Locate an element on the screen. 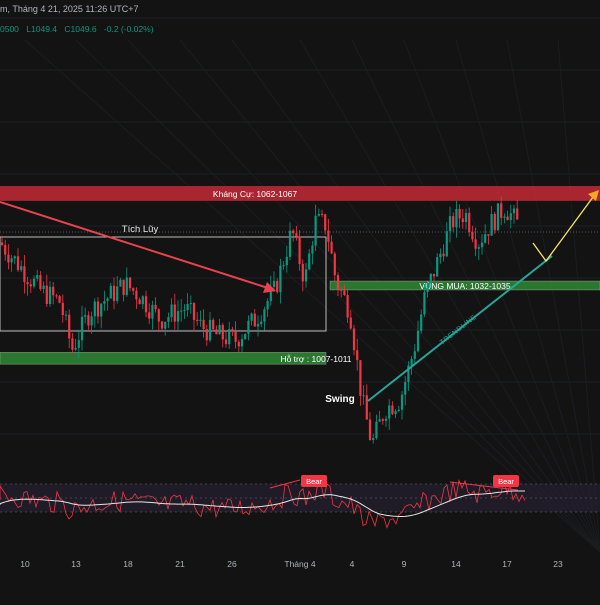 The height and width of the screenshot is (605, 600). bear-badge-label: Bear is located at coordinates (506, 481).